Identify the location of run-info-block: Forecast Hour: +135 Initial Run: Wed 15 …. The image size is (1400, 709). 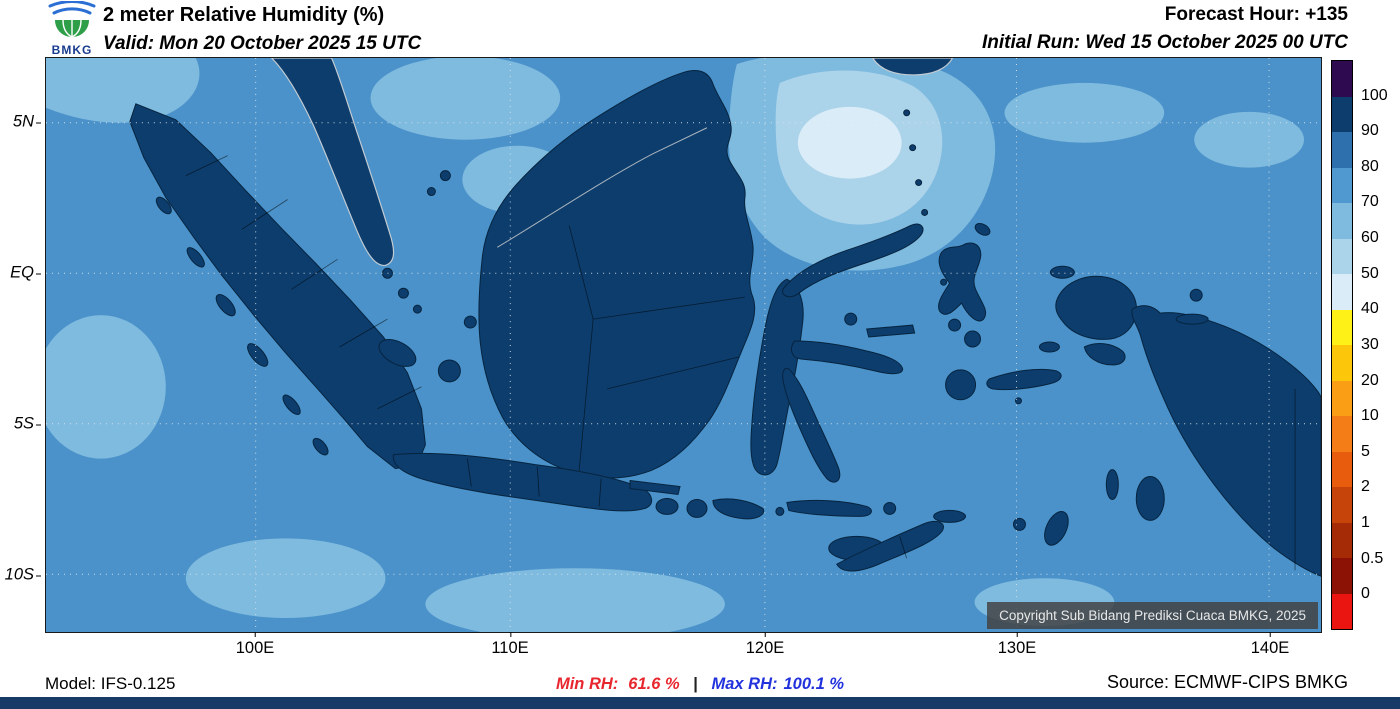
(1165, 29).